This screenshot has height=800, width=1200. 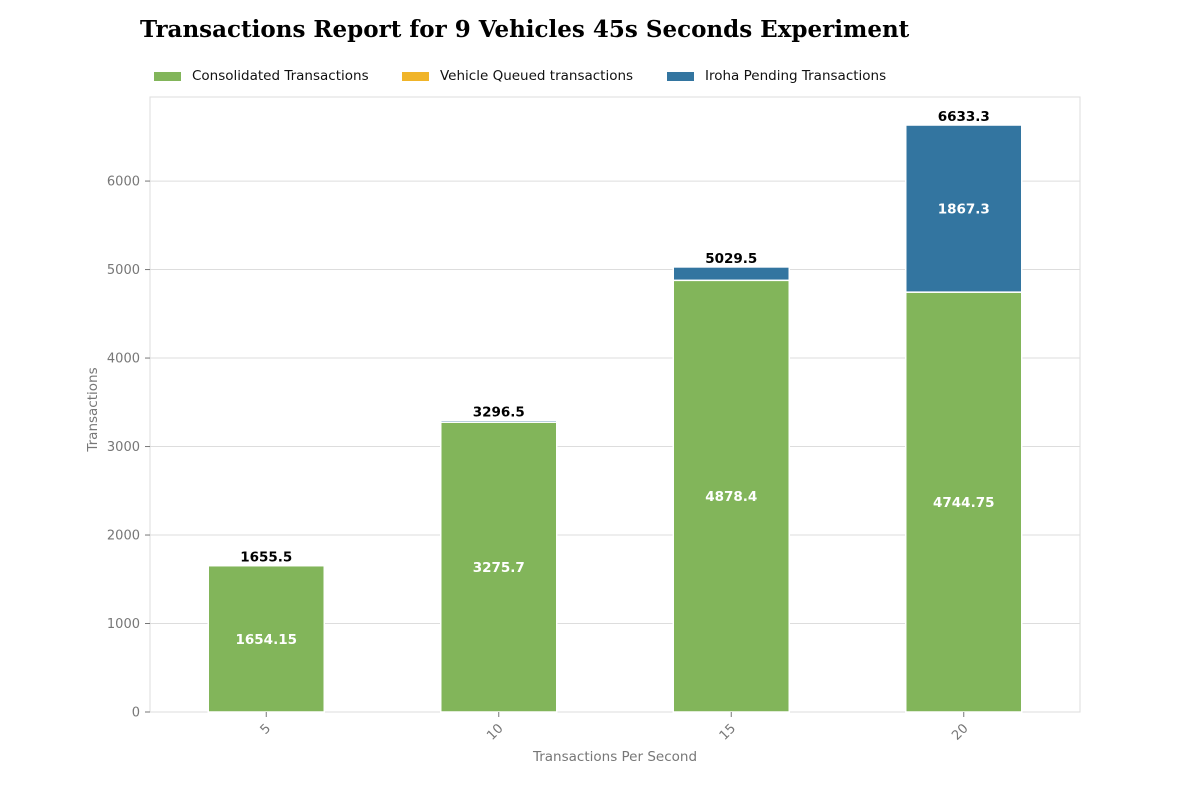 What do you see at coordinates (960, 732) in the screenshot?
I see `x-tick-label: 20` at bounding box center [960, 732].